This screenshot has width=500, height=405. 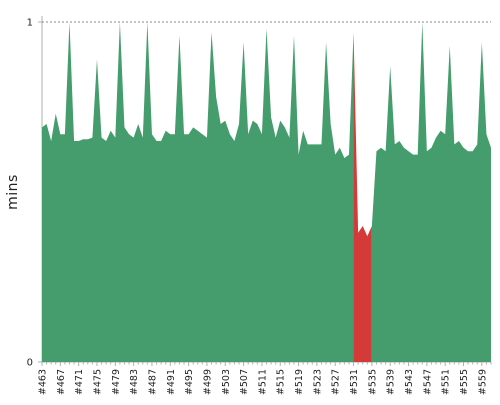 What do you see at coordinates (43, 382) in the screenshot?
I see `x-tick-label: #463` at bounding box center [43, 382].